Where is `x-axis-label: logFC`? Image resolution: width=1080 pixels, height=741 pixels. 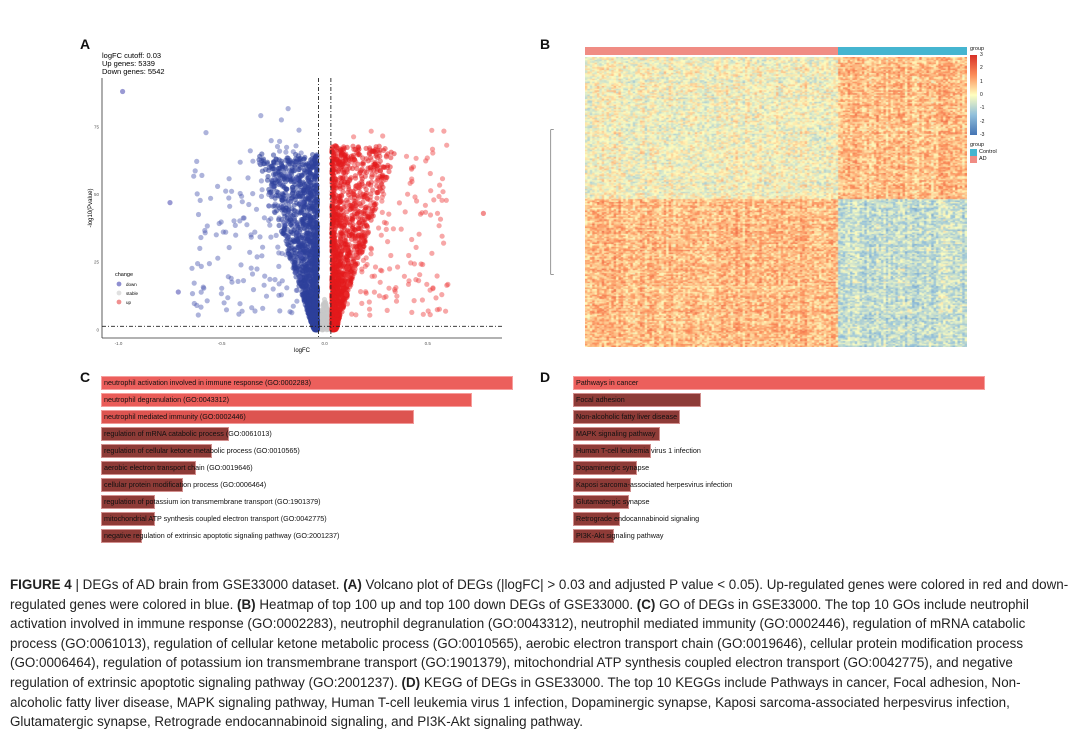
x-axis-label: logFC is located at coordinates (302, 351).